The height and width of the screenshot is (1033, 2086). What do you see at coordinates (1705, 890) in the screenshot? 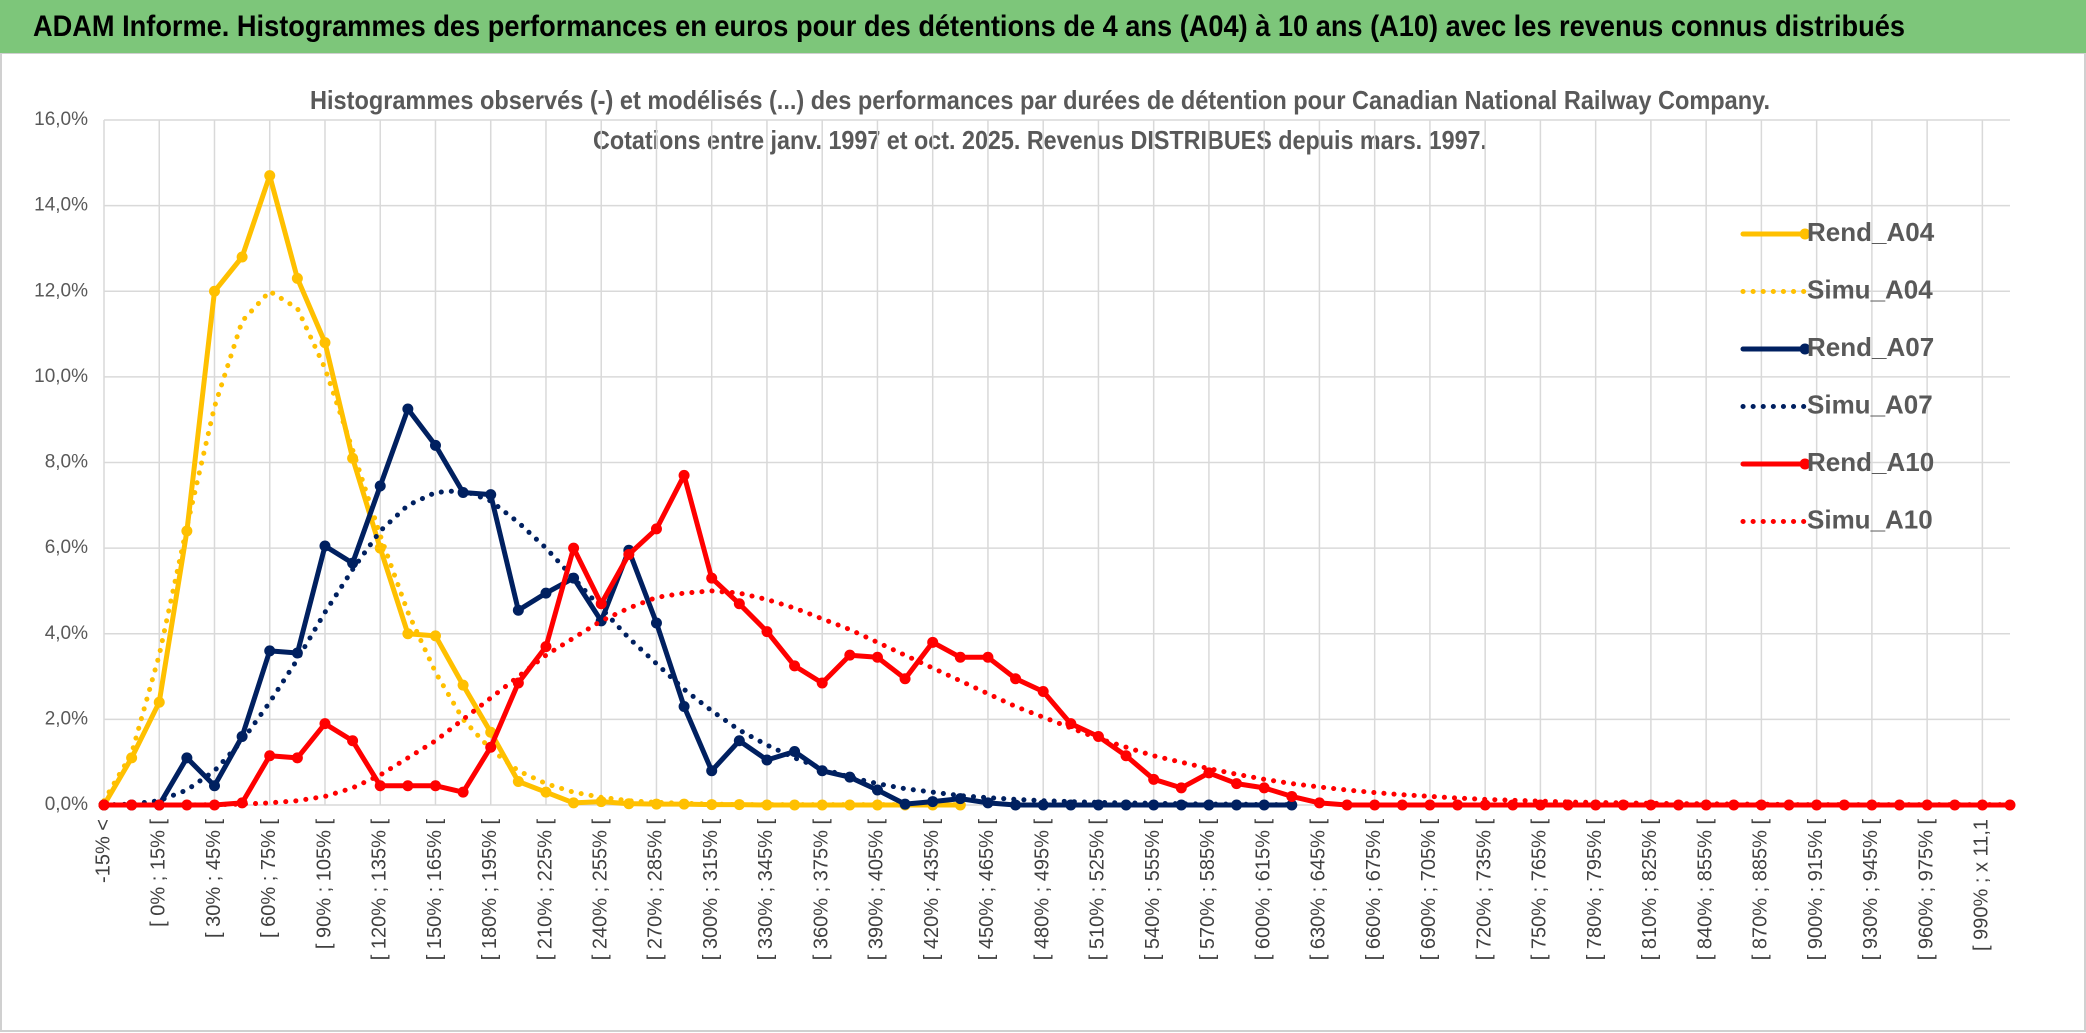
I see `x-tick-label: [ 840% ; 855% [` at bounding box center [1705, 890].